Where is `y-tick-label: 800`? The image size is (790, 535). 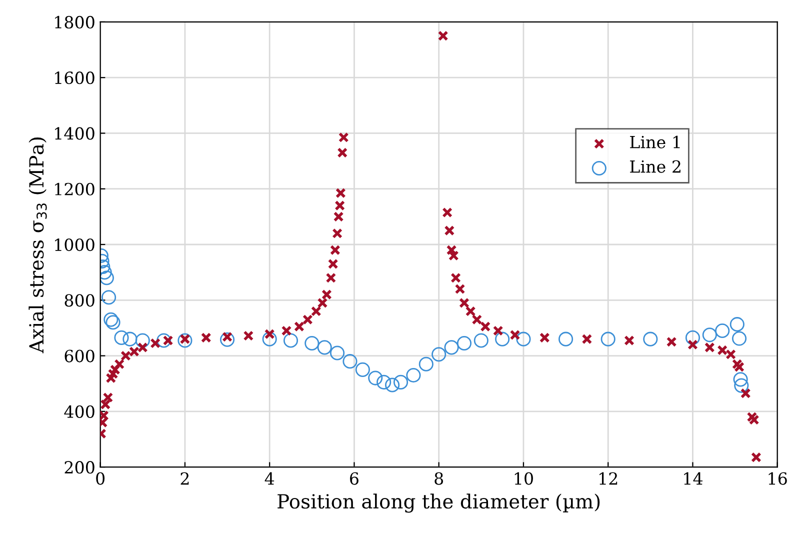
y-tick-label: 800 is located at coordinates (79, 300).